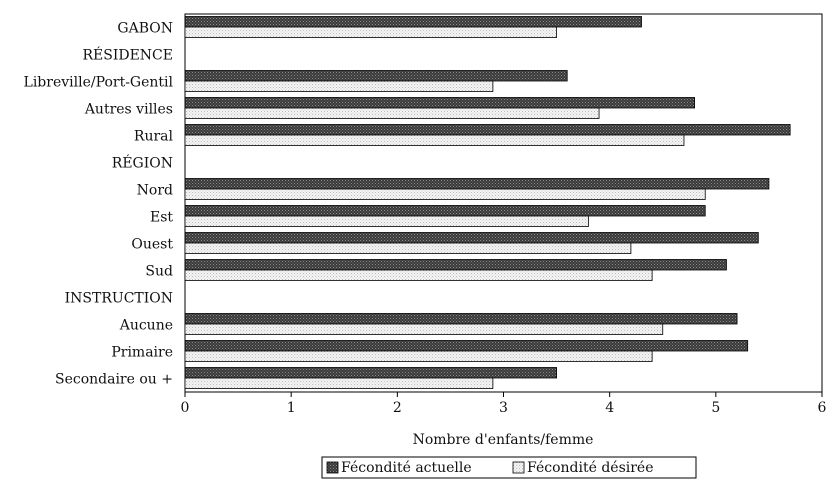 The image size is (830, 480). What do you see at coordinates (440, 103) in the screenshot?
I see `bar-actuelle-autres-villes` at bounding box center [440, 103].